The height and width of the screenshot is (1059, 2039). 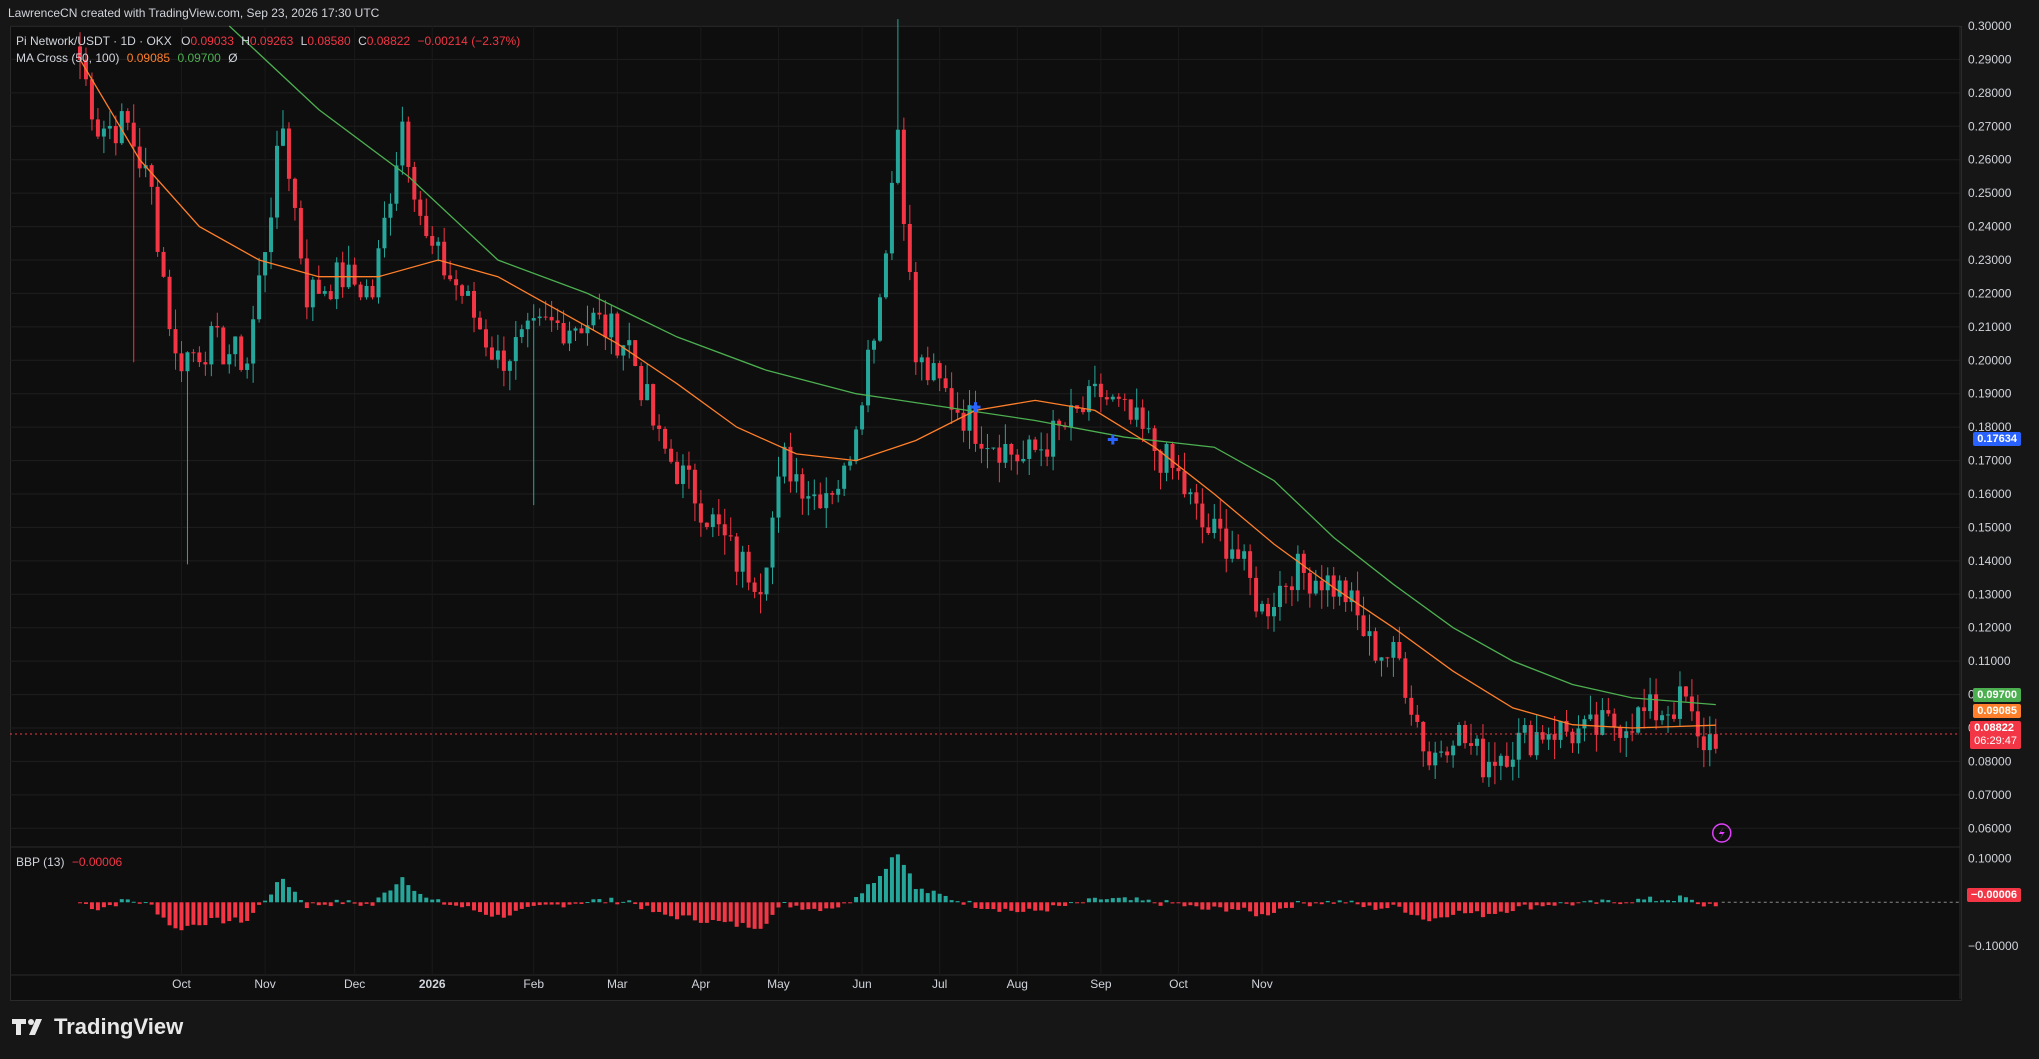 I want to click on bbp-legend: BBP (13) −0.00006, so click(x=69, y=862).